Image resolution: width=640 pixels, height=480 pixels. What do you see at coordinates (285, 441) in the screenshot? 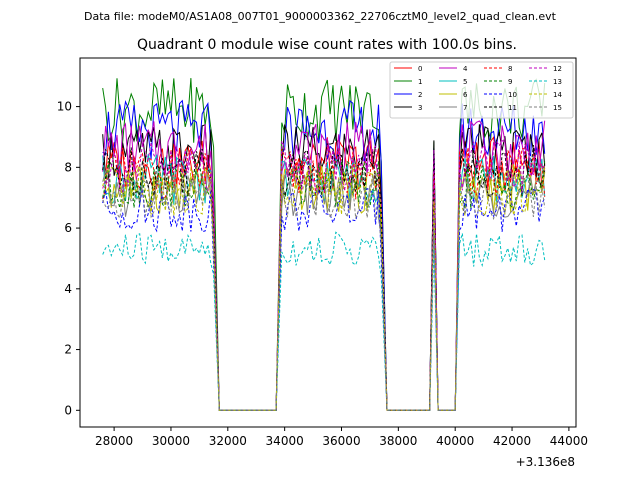
I see `x-tick-label: 34000` at bounding box center [285, 441].